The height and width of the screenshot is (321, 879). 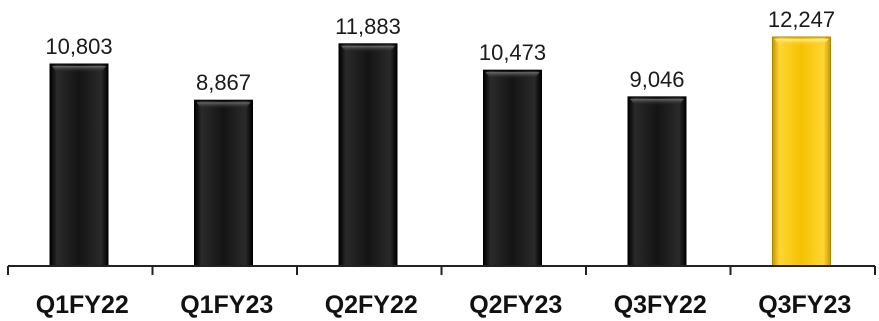 What do you see at coordinates (78, 46) in the screenshot?
I see `data-label-q1fy22: 10,803` at bounding box center [78, 46].